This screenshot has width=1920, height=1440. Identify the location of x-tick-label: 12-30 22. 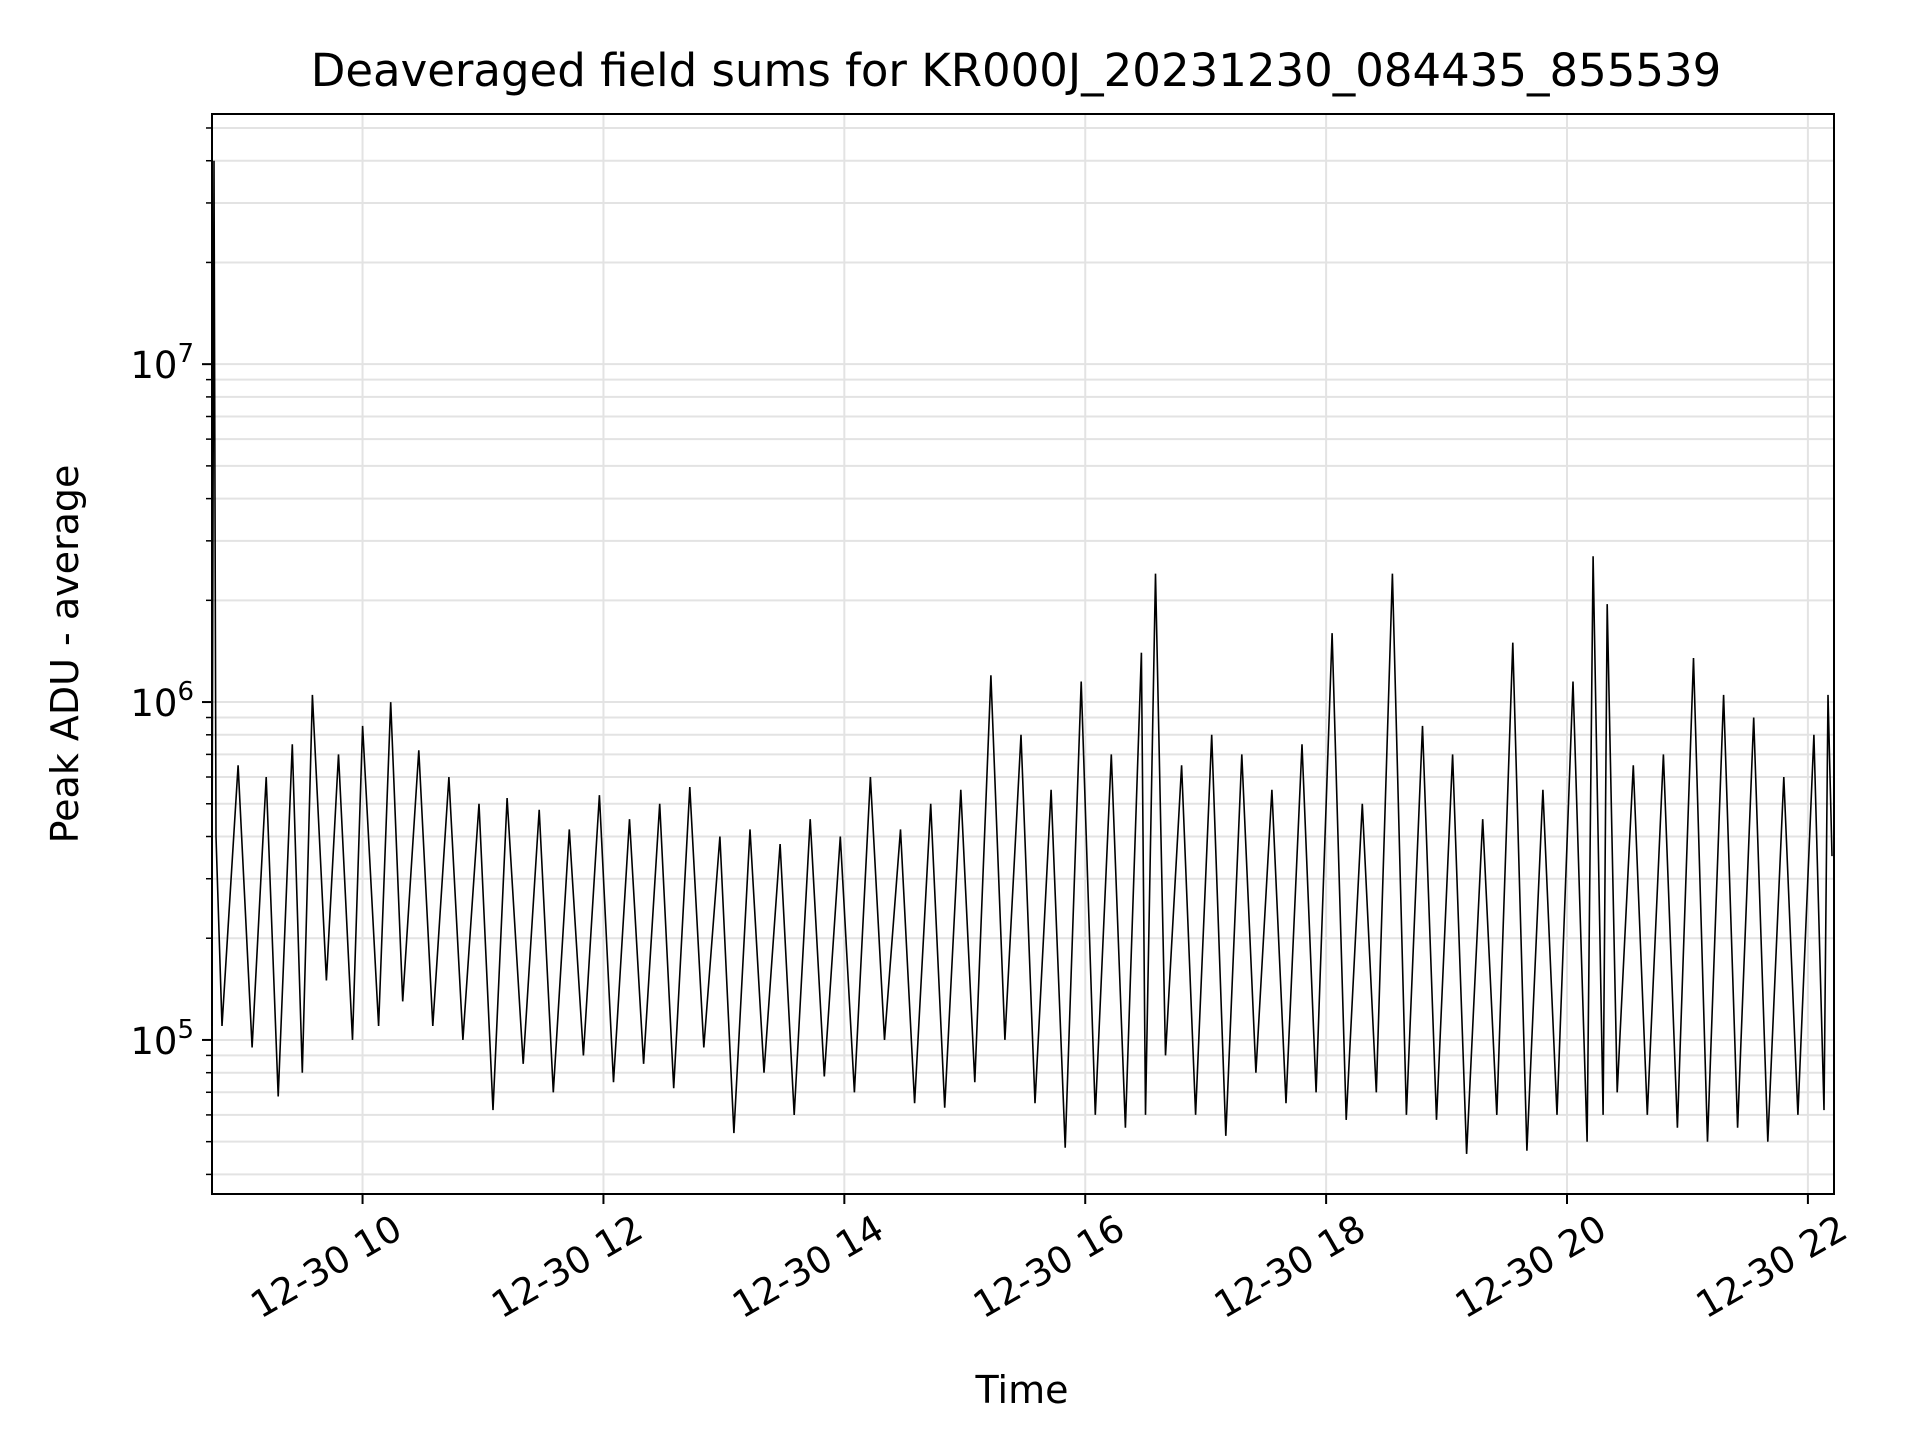
(1772, 1267).